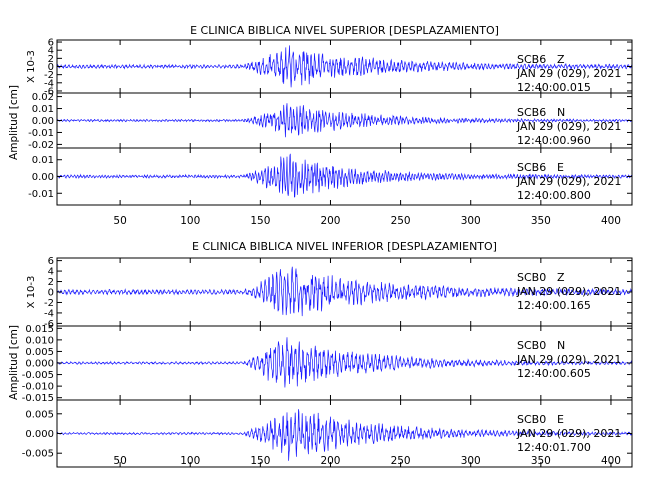 This screenshot has height=500, width=650. I want to click on record-time: 12:40:00.165, so click(554, 305).